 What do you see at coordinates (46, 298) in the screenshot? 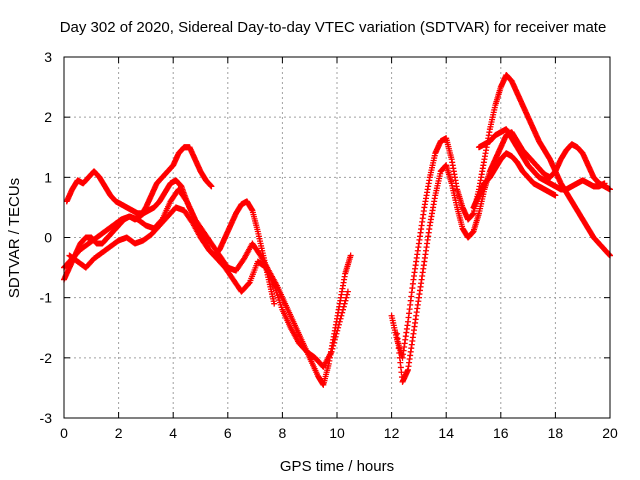
I see `y-tick-label: -1` at bounding box center [46, 298].